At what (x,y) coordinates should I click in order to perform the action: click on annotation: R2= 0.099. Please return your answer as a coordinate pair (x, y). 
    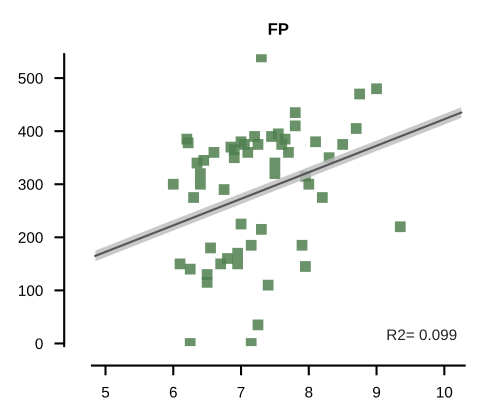
    Looking at the image, I should click on (422, 334).